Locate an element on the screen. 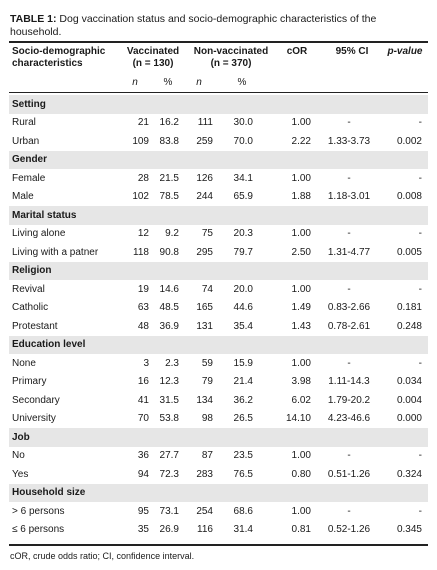 This screenshot has width=437, height=570. cell-vacc-n: 95 is located at coordinates (143, 511).